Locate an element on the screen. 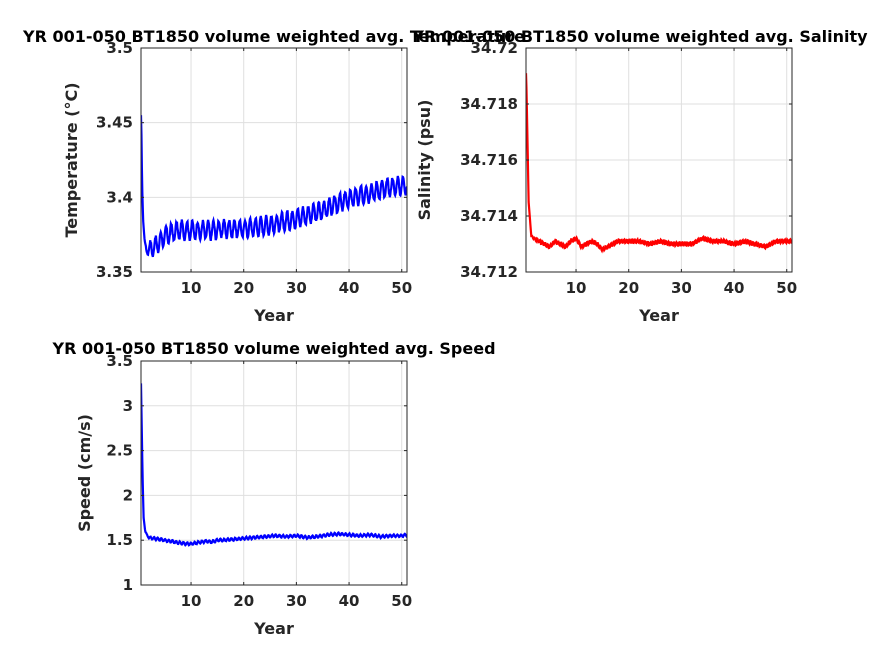  y-tick-label: 34.714 is located at coordinates (489, 216).